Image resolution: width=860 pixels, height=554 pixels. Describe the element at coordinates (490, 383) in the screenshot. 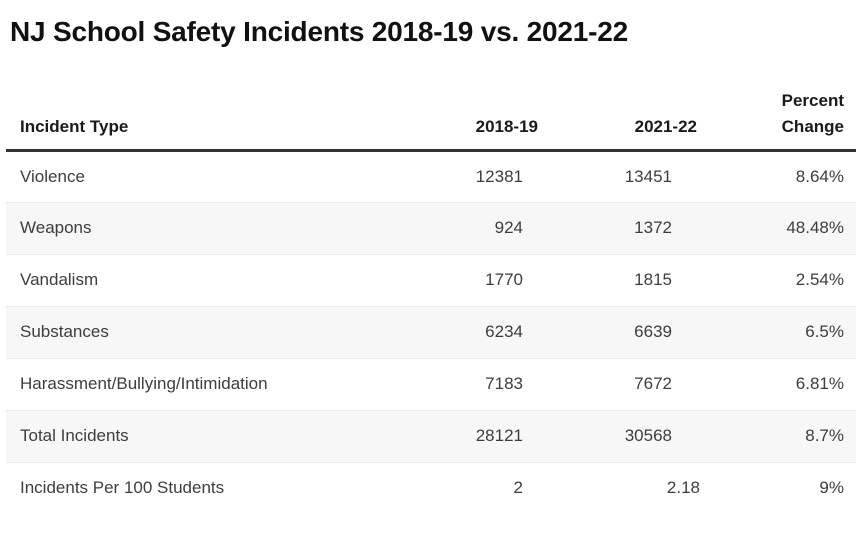

I see `y2018-value-cell: 7183` at that location.